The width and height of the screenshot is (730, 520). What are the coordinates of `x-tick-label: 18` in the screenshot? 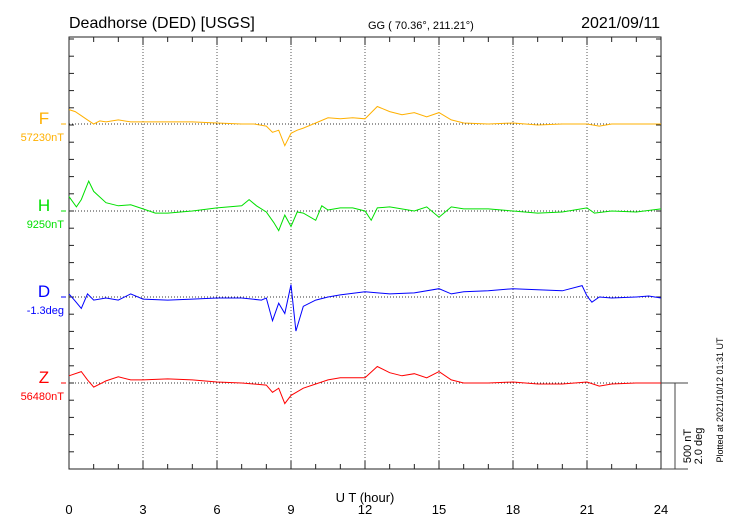 It's located at (513, 509).